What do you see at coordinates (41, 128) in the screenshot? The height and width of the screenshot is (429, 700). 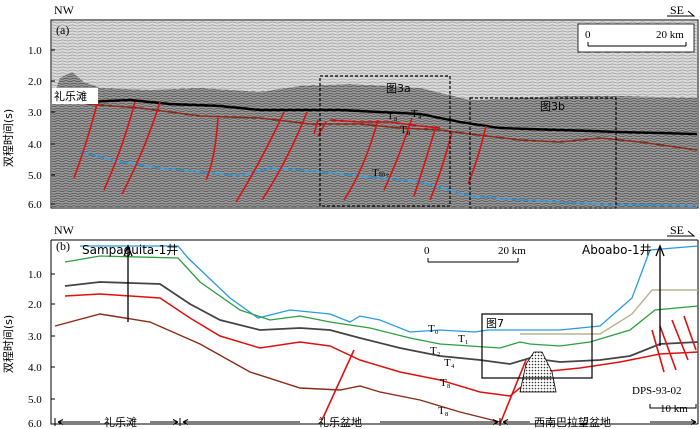 I see `y-ticks-a: 1.0 2.0 3.0 4.0 5.0 6.0` at bounding box center [41, 128].